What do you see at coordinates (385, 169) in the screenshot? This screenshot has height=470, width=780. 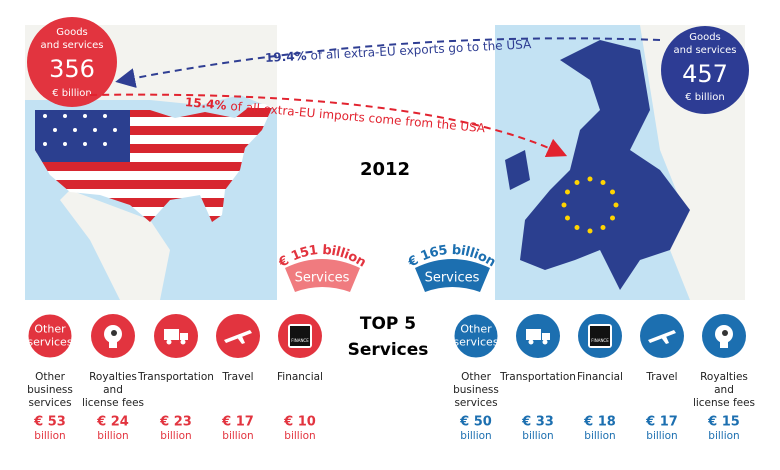 I see `year: 2012` at bounding box center [385, 169].